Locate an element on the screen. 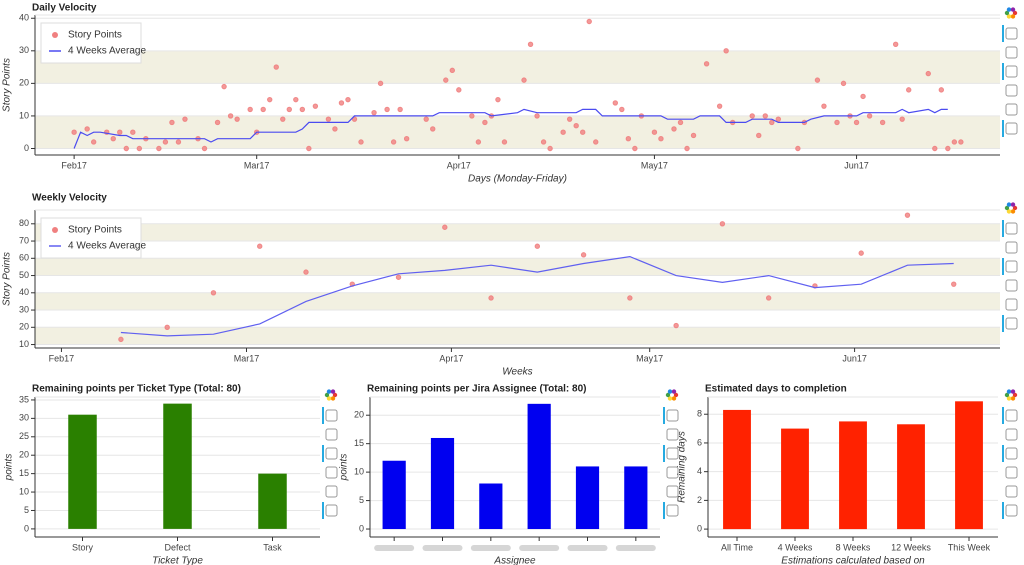  x-tick-label: Feb17 is located at coordinates (62, 358).